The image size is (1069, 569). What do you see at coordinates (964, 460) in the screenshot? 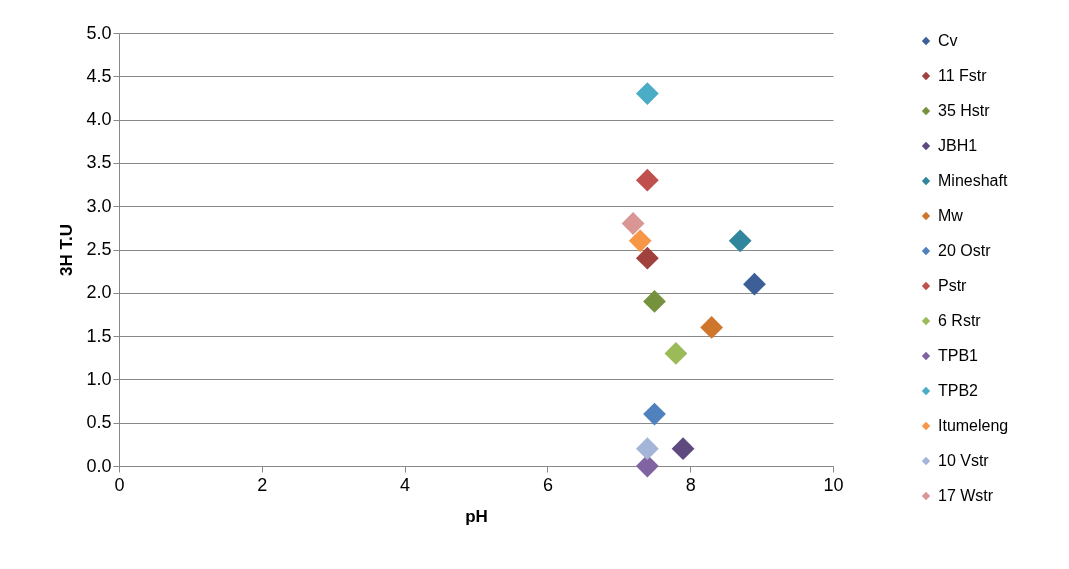
I see `legend-label: 10 Vstr` at bounding box center [964, 460].